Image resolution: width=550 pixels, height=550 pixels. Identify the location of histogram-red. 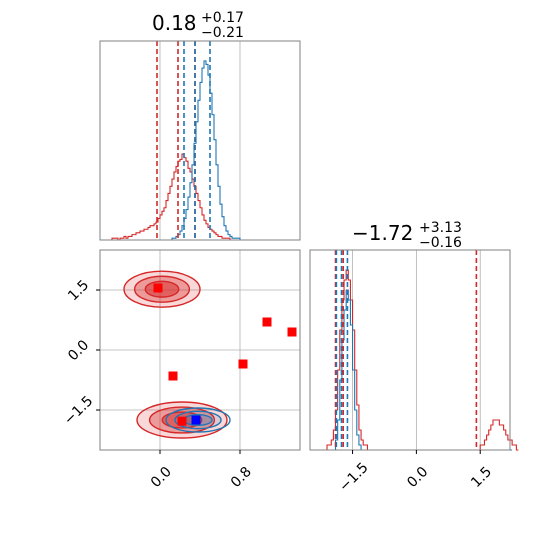
(200, 197).